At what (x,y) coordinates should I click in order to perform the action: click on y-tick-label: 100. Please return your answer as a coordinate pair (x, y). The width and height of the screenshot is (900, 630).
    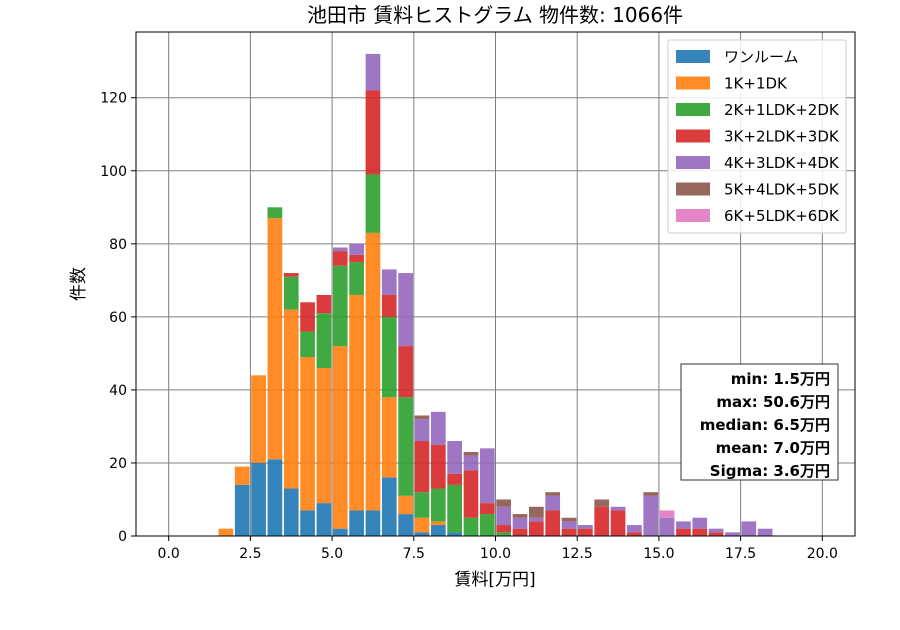
    Looking at the image, I should click on (113, 172).